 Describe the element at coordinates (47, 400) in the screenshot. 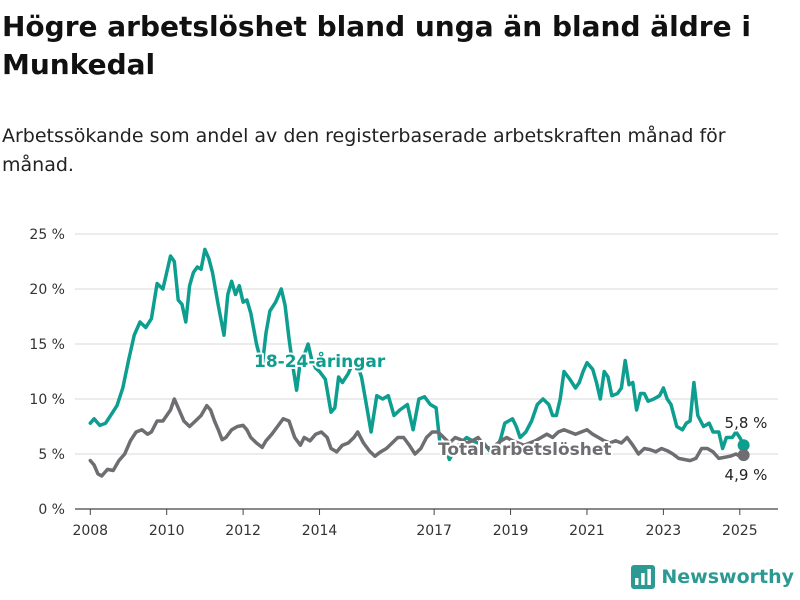

I see `y-tick-label: 10 %` at that location.